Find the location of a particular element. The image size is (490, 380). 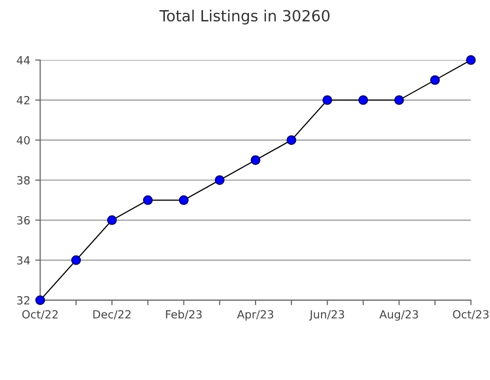

y-tick-label: 32 is located at coordinates (23, 300).